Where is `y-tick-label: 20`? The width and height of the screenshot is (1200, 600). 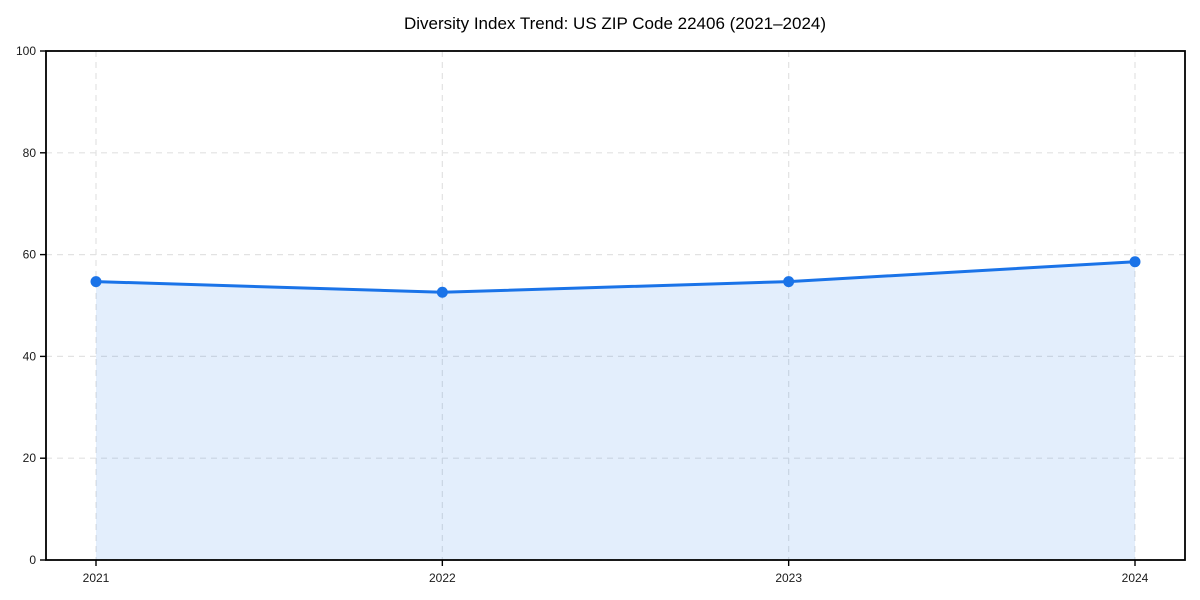 y-tick-label: 20 is located at coordinates (30, 458).